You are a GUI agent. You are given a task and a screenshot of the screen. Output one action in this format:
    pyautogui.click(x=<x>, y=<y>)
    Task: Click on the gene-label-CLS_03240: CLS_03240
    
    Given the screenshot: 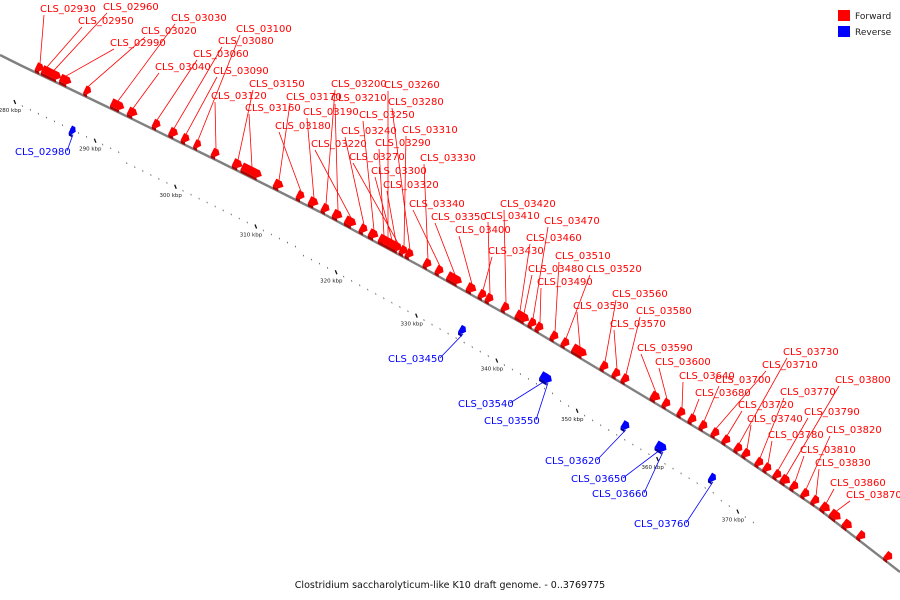 What is the action you would take?
    pyautogui.click(x=369, y=131)
    